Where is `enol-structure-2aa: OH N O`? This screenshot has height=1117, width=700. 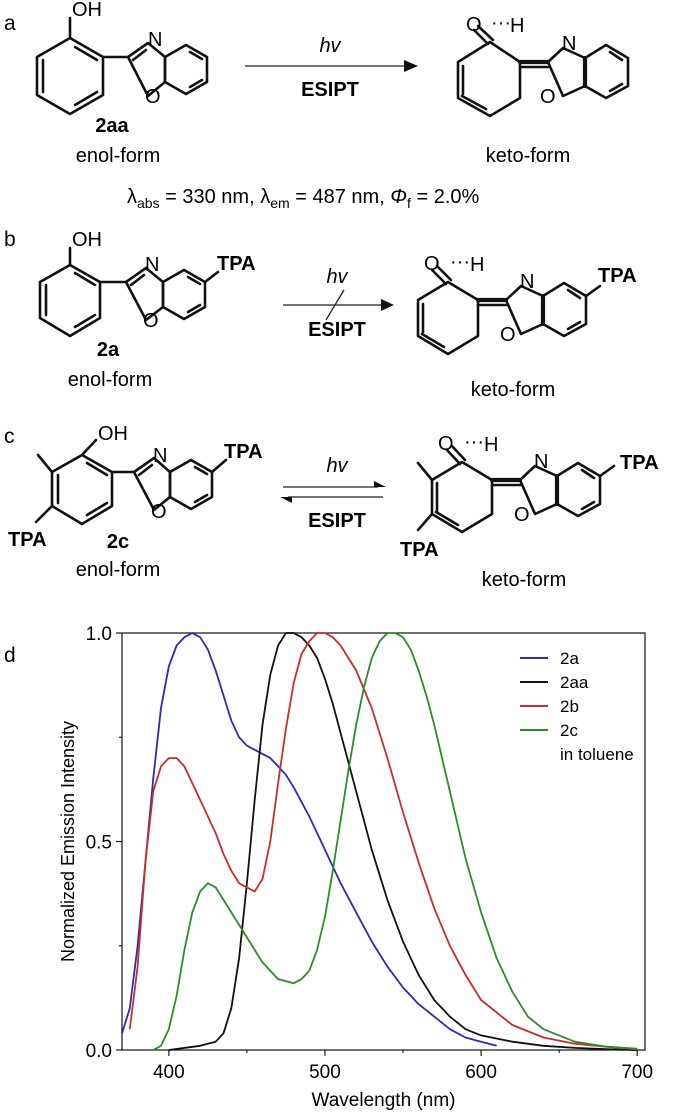
enol-structure-2aa: OH N O is located at coordinates (122, 58).